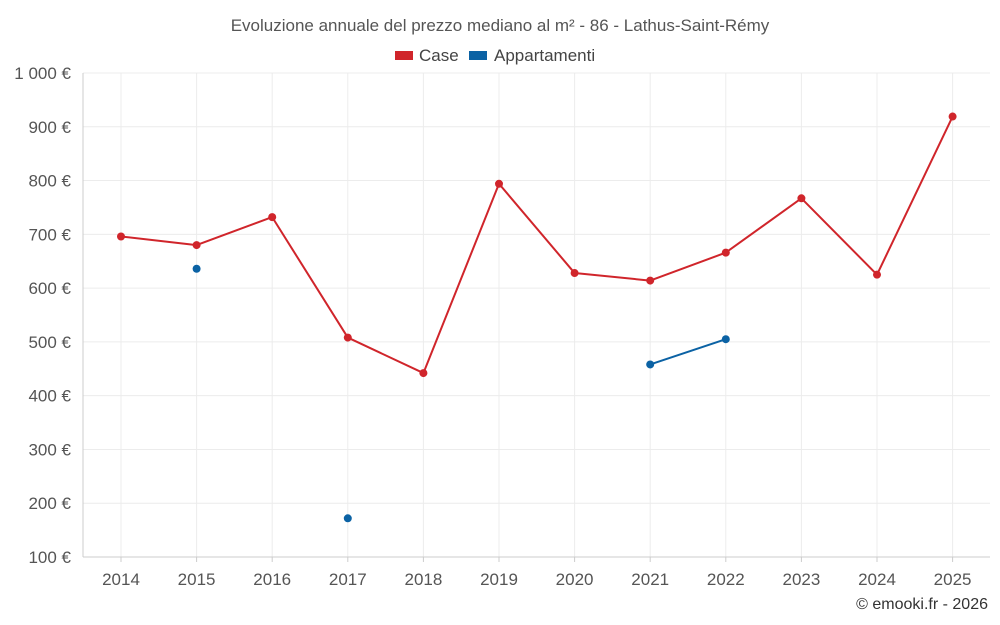 The width and height of the screenshot is (1000, 625). I want to click on y-tick-label: 300 €, so click(49, 449).